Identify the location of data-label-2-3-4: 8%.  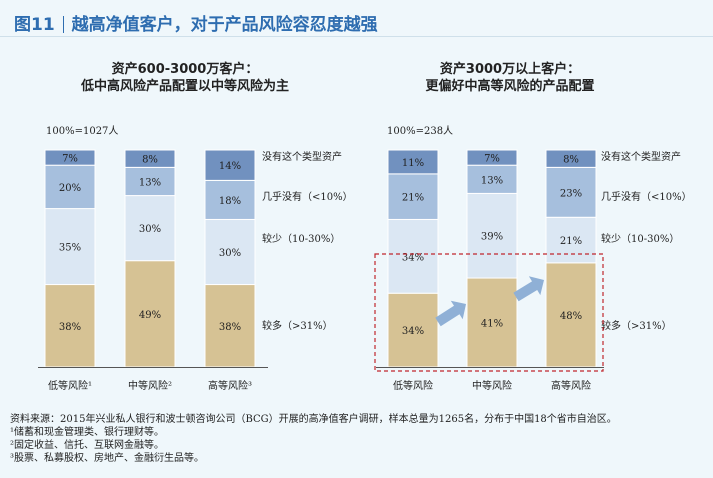
(571, 160).